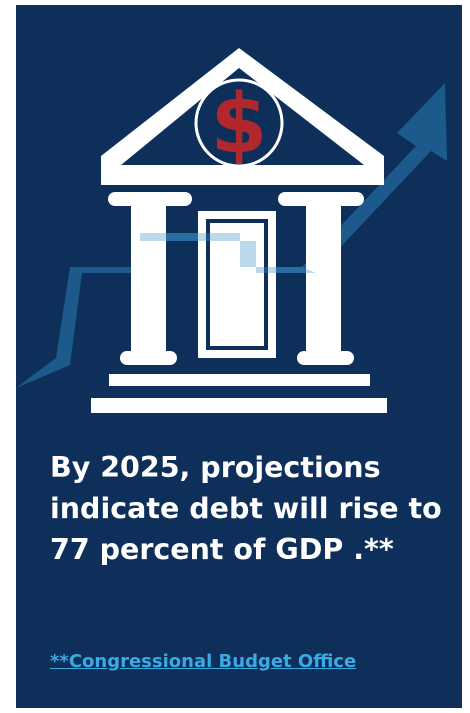 The height and width of the screenshot is (713, 470). Describe the element at coordinates (246, 508) in the screenshot. I see `headline-line-2: indicate debt will rise to` at that location.